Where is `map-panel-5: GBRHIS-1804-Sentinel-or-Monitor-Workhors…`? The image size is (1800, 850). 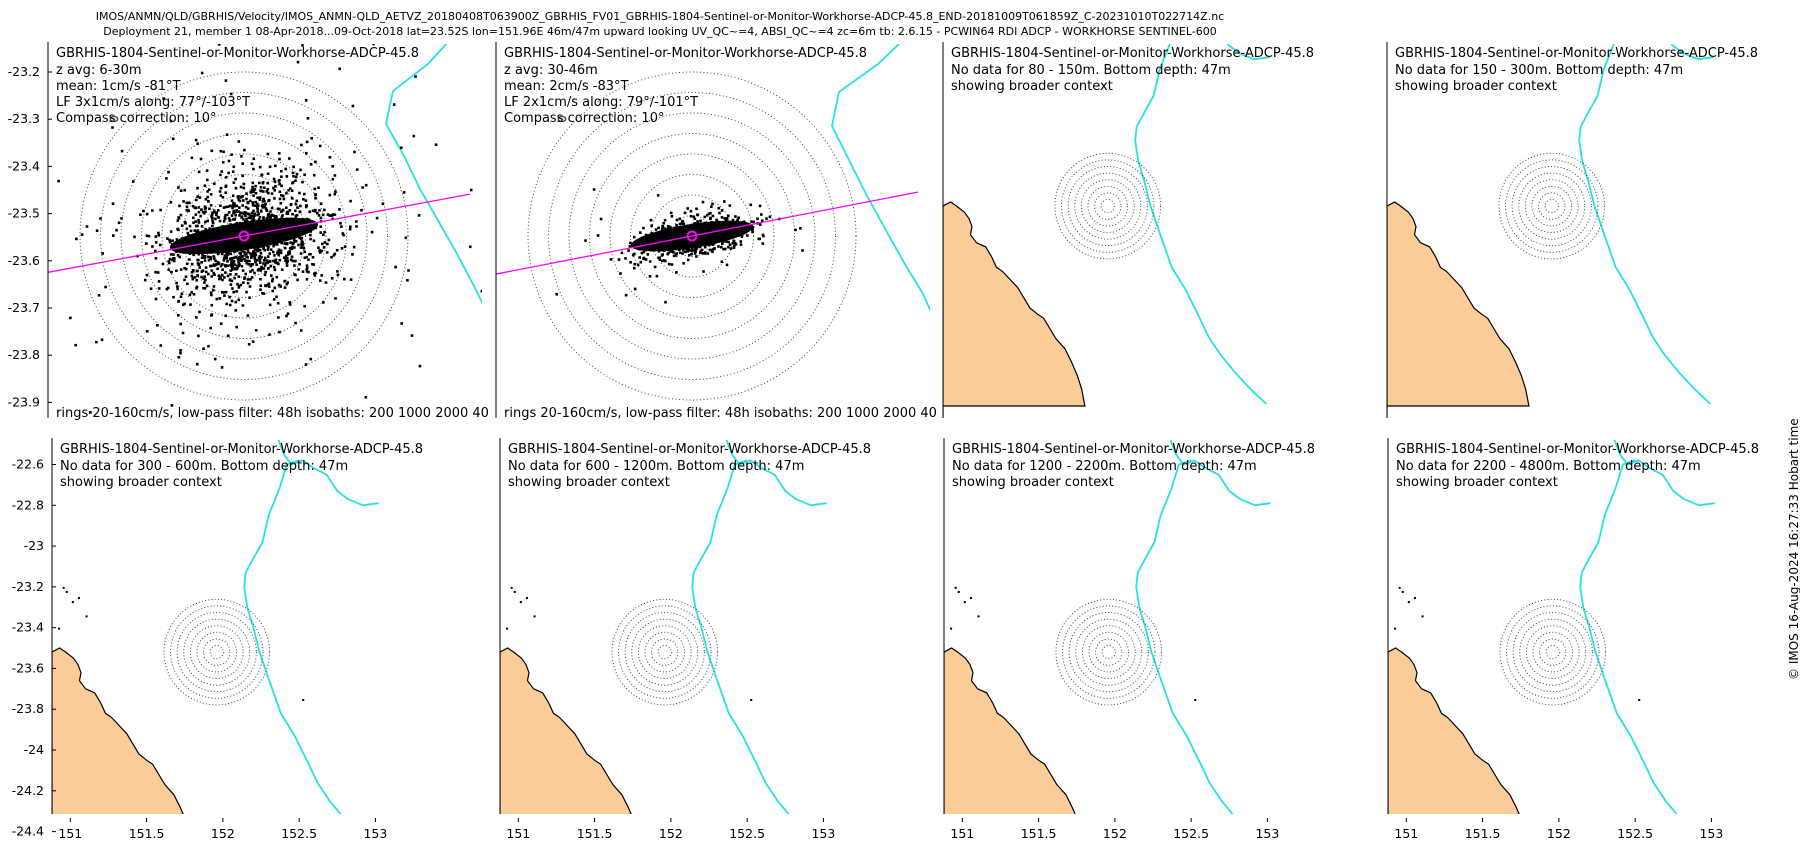
map-panel-5: GBRHIS-1804-Sentinel-or-Monitor-Workhors… is located at coordinates (217, 639).